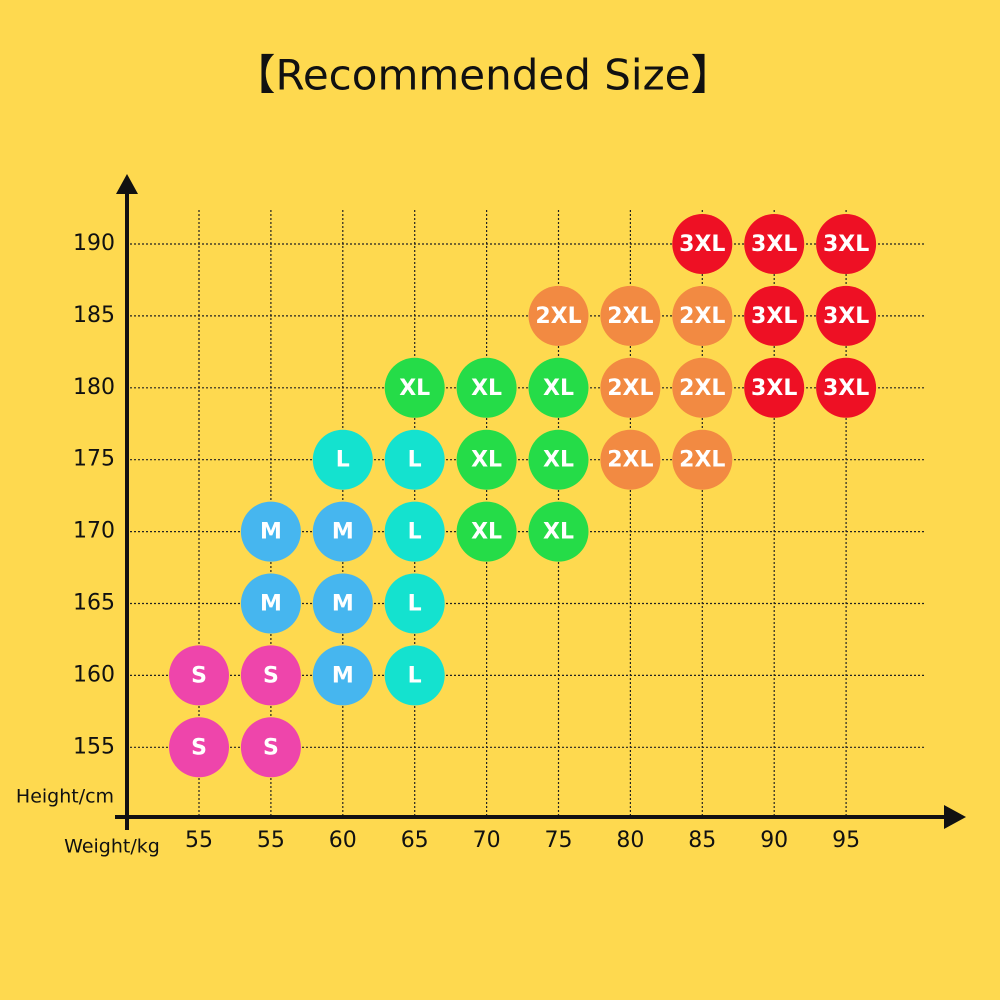  What do you see at coordinates (94, 674) in the screenshot?
I see `y-tick-label: 160` at bounding box center [94, 674].